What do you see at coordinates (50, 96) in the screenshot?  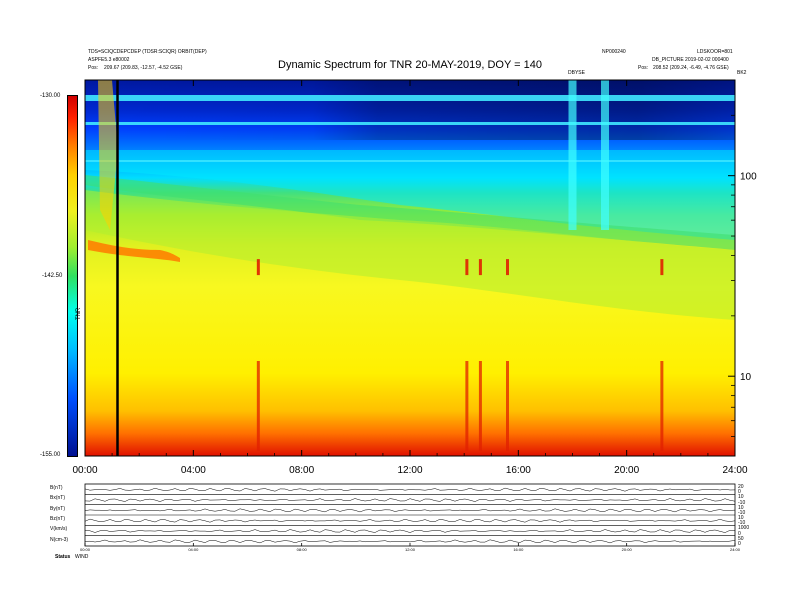 I see `colorbar-top-label: -130.00` at bounding box center [50, 96].